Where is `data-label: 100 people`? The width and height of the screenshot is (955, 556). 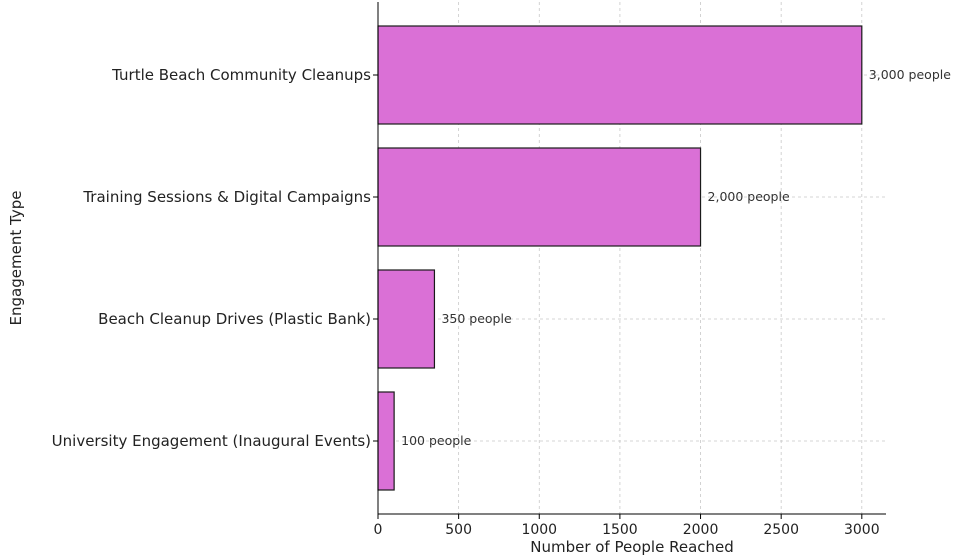
data-label: 100 people is located at coordinates (436, 440).